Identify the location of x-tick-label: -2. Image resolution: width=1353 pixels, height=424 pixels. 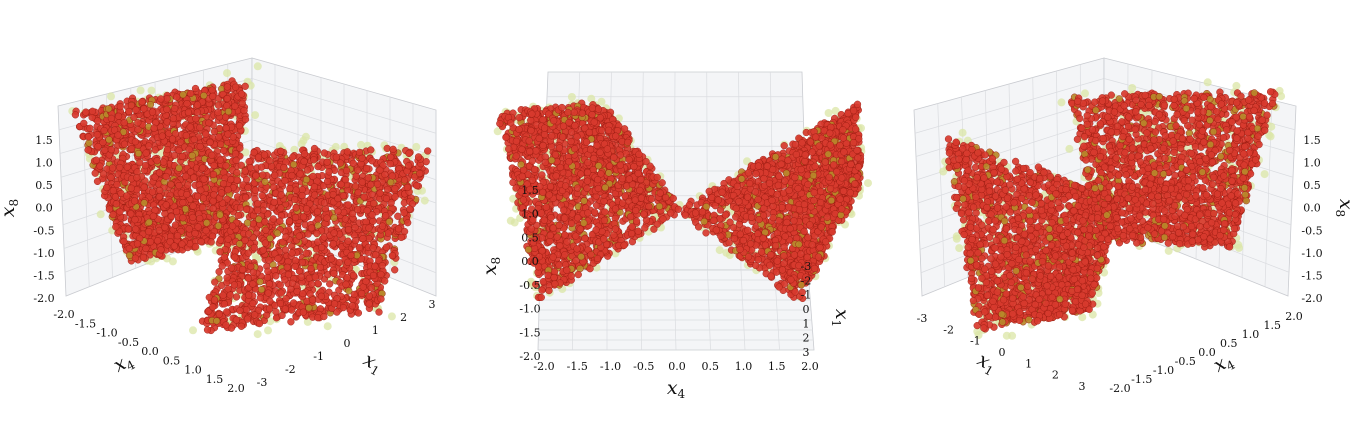
(290, 369).